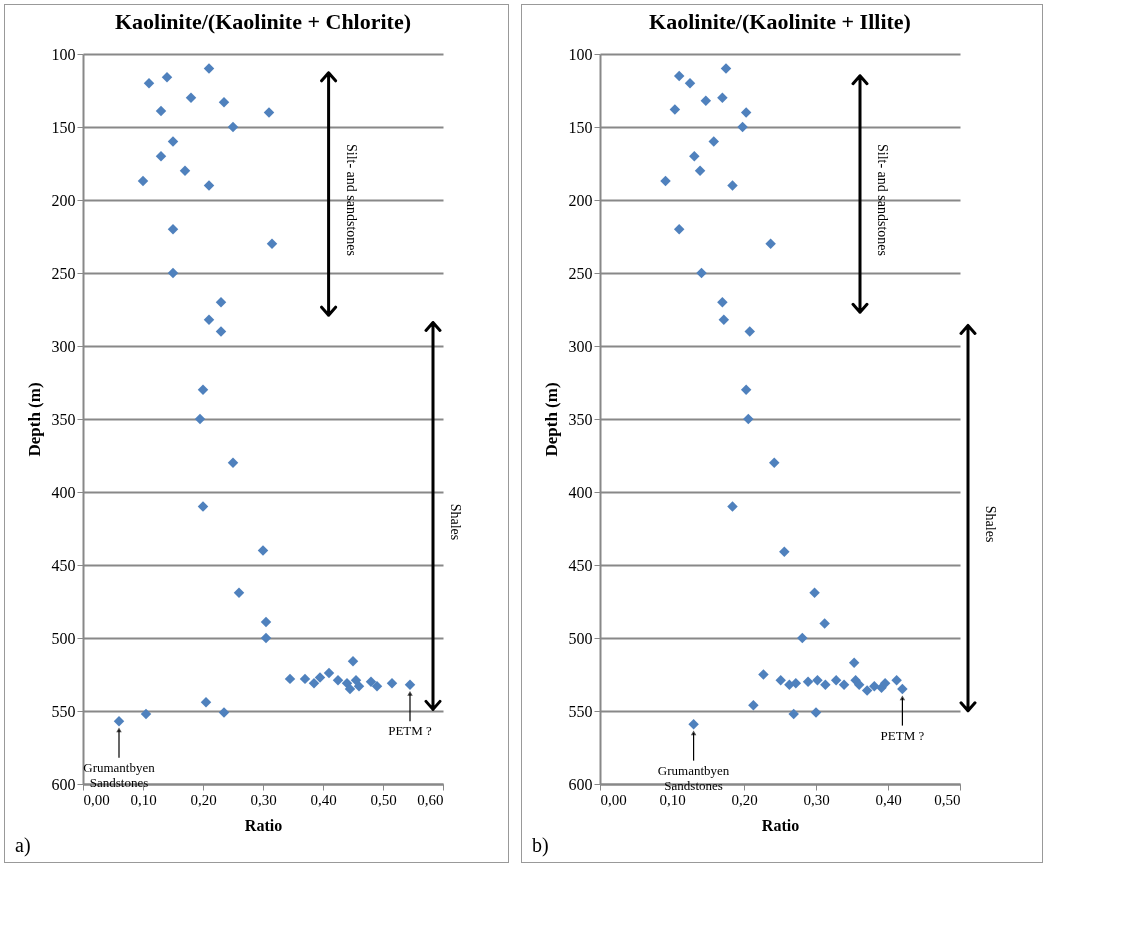 The image size is (1141, 942). I want to click on chart-title: Kaolinite/(Kaolinite + Chlorite), so click(263, 21).